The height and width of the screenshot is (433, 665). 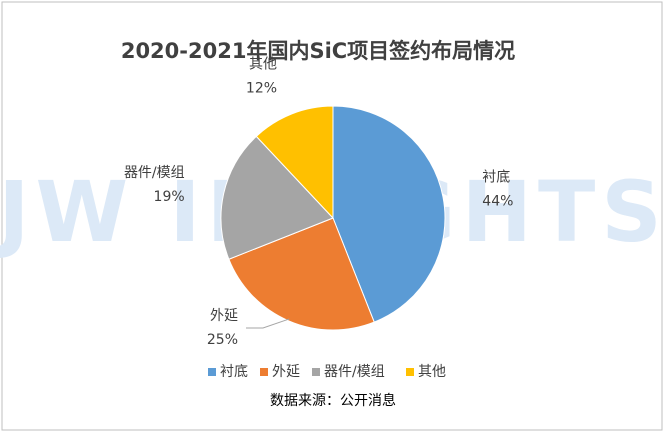 I want to click on legend-label: 其他, so click(x=432, y=372).